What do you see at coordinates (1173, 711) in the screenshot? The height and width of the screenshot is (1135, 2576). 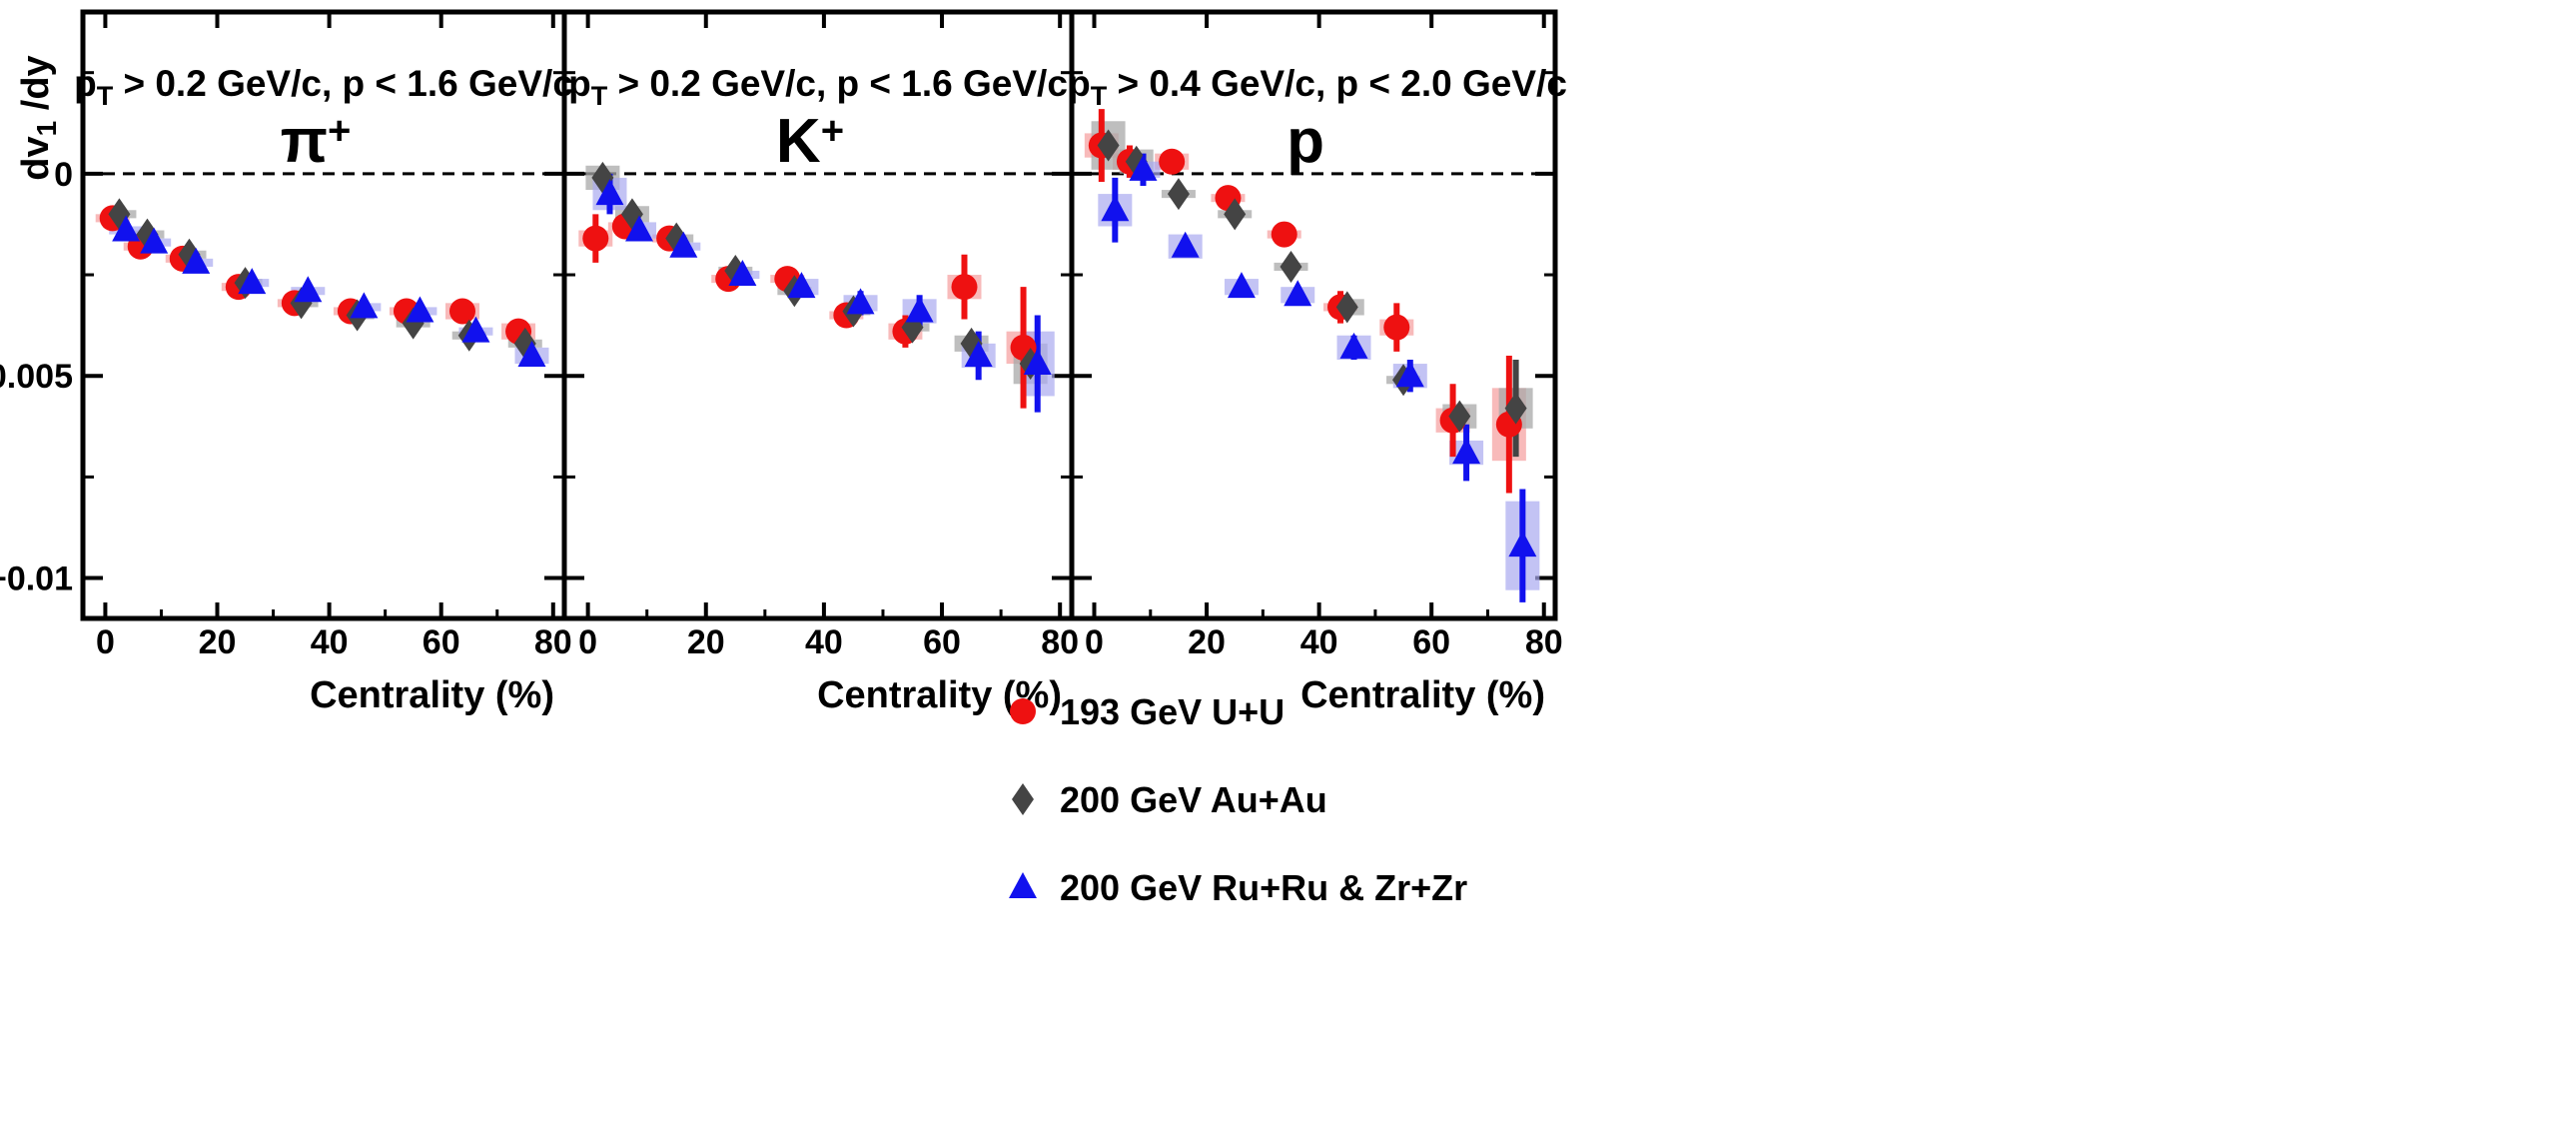 I see `legend-label: 193 GeV U+U` at bounding box center [1173, 711].